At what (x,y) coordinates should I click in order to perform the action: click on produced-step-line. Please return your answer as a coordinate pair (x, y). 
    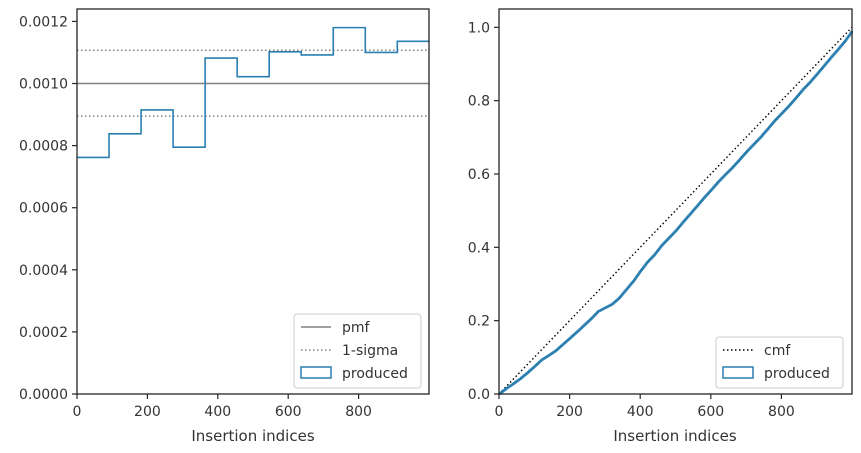
    Looking at the image, I should click on (253, 92).